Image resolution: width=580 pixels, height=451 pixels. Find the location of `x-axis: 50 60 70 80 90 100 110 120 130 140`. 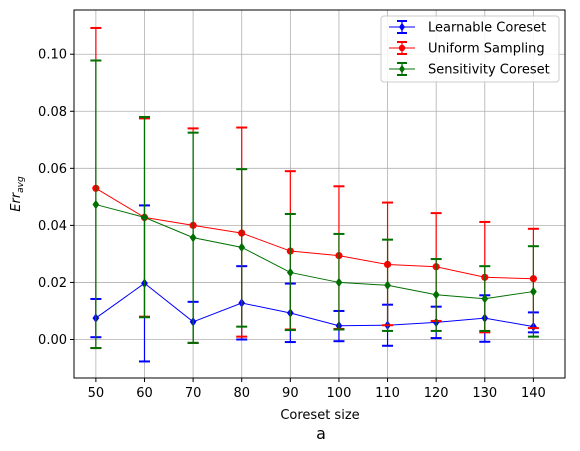

x-axis: 50 60 70 80 90 100 110 120 130 140 is located at coordinates (317, 389).